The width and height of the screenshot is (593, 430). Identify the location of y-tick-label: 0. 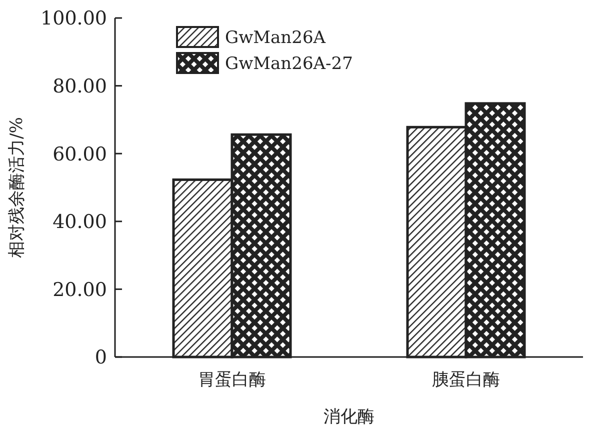
(100, 357).